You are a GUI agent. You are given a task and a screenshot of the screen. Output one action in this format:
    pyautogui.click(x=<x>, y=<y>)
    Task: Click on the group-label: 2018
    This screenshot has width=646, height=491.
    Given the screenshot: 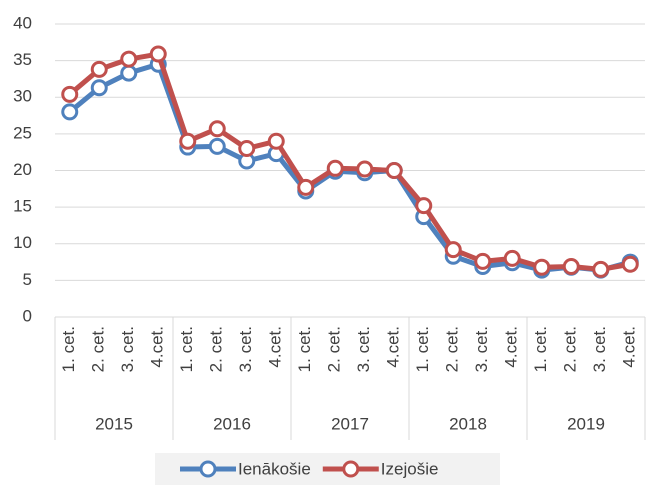 What is the action you would take?
    pyautogui.click(x=468, y=423)
    